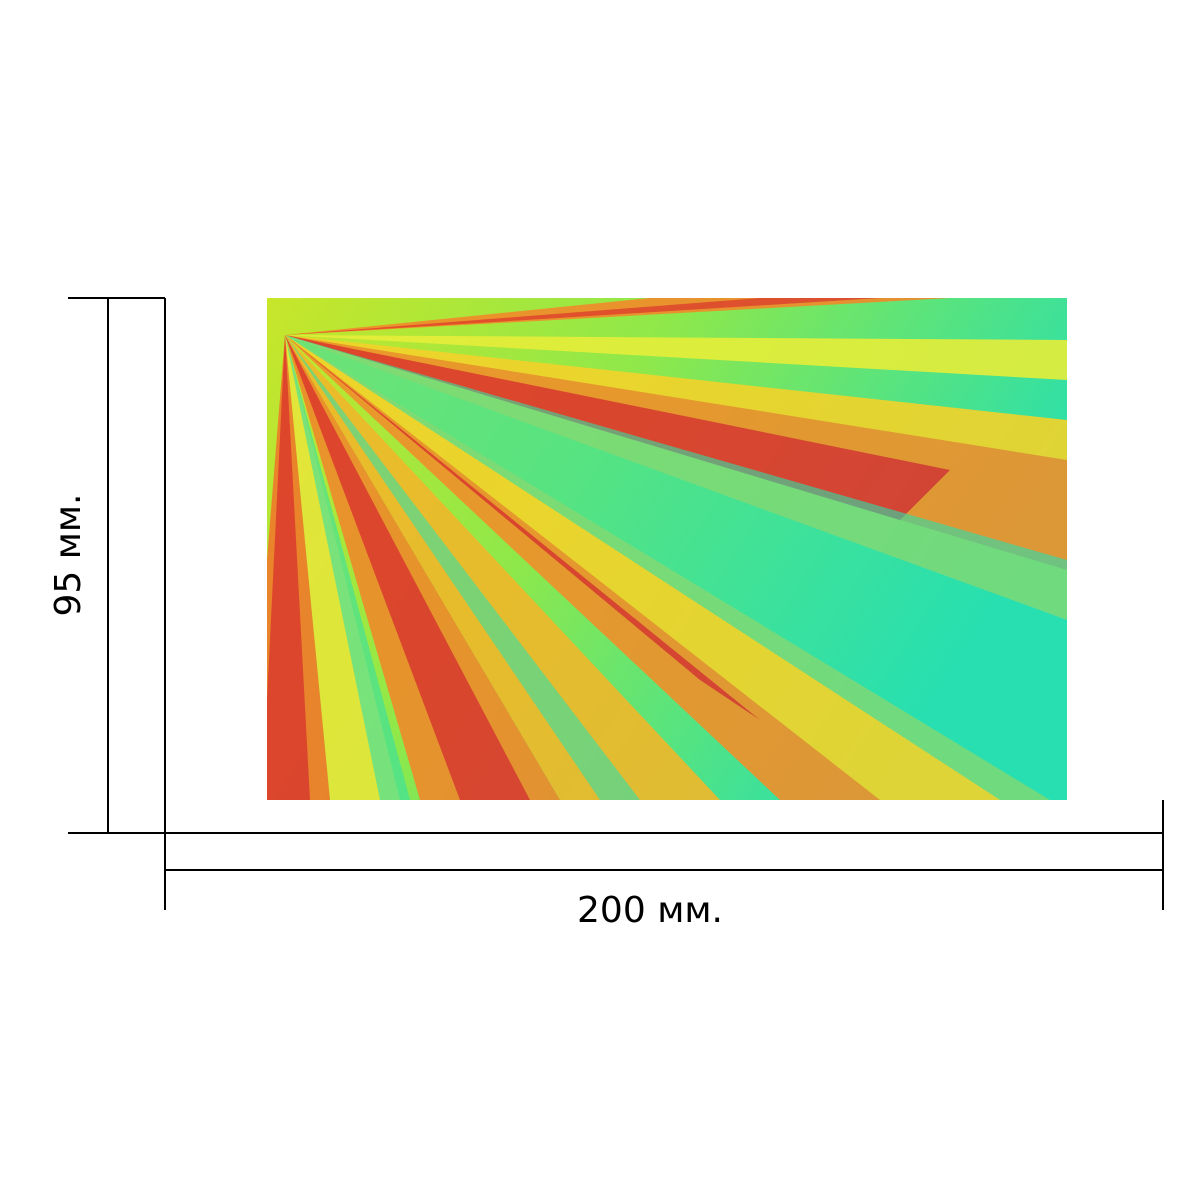 The width and height of the screenshot is (1200, 1200). I want to click on width-label: 200 мм., so click(650, 910).